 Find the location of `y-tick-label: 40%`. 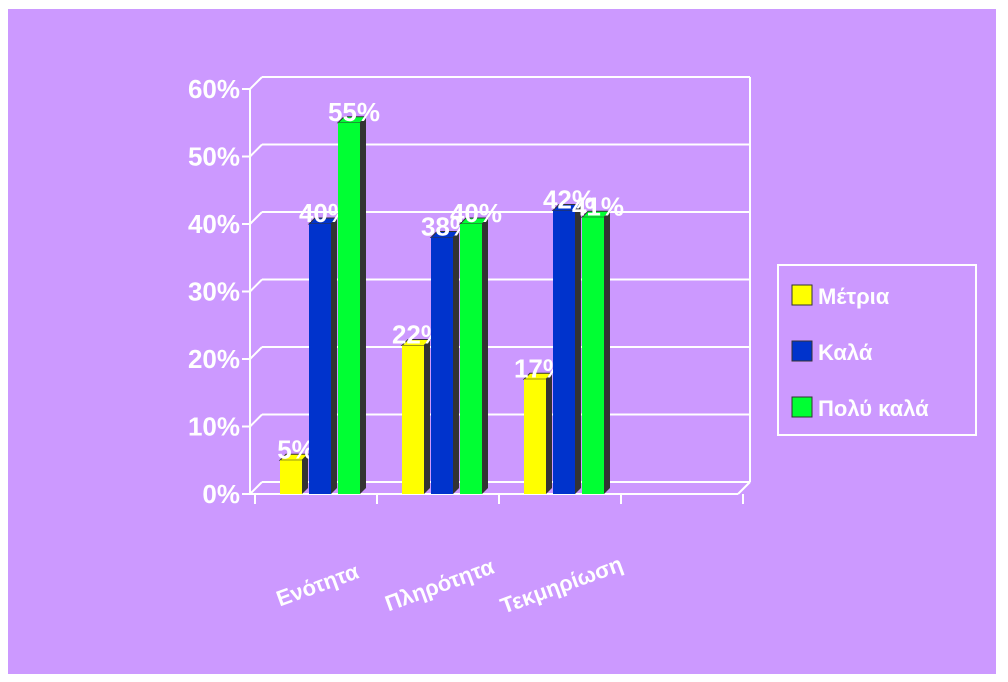

y-tick-label: 40% is located at coordinates (214, 224).